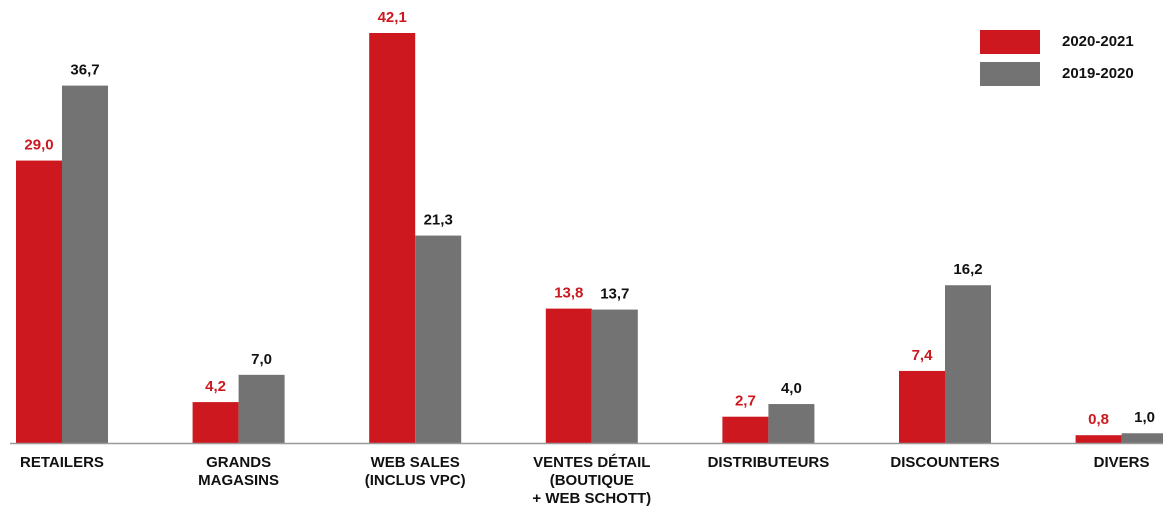 The width and height of the screenshot is (1163, 514). What do you see at coordinates (238, 480) in the screenshot?
I see `x-tick-label: MAGASINS` at bounding box center [238, 480].